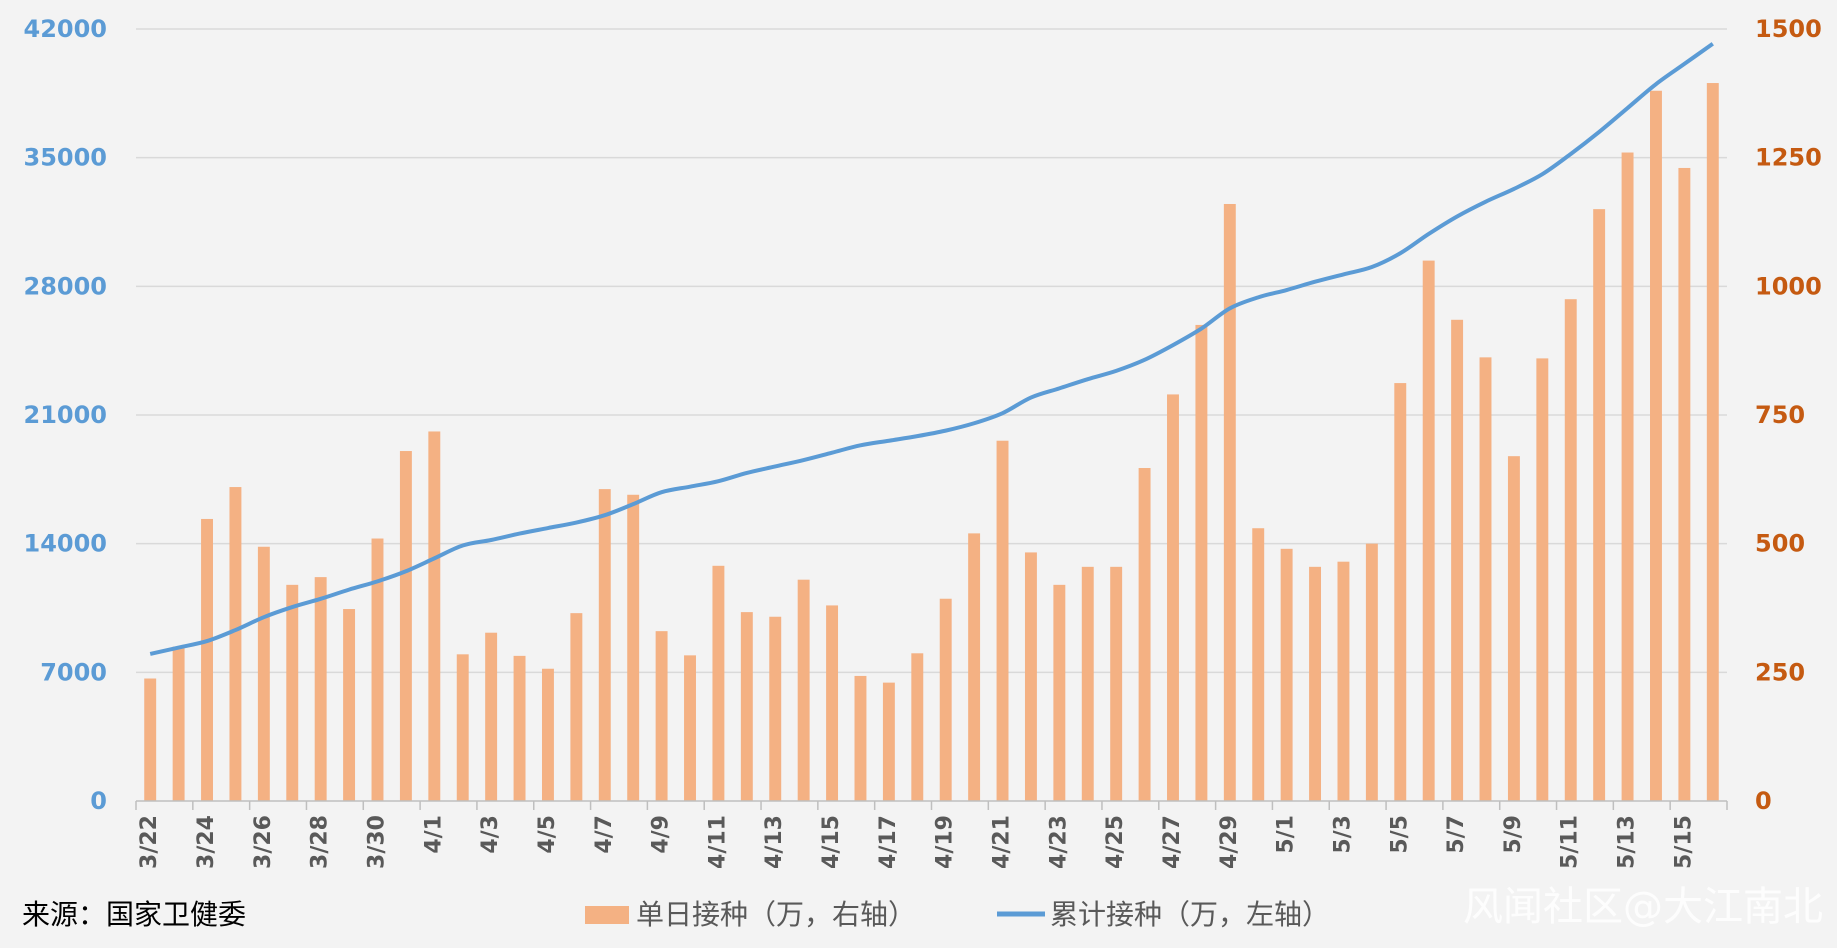  What do you see at coordinates (1002, 842) in the screenshot?
I see `x-tick-label: 4/21` at bounding box center [1002, 842].